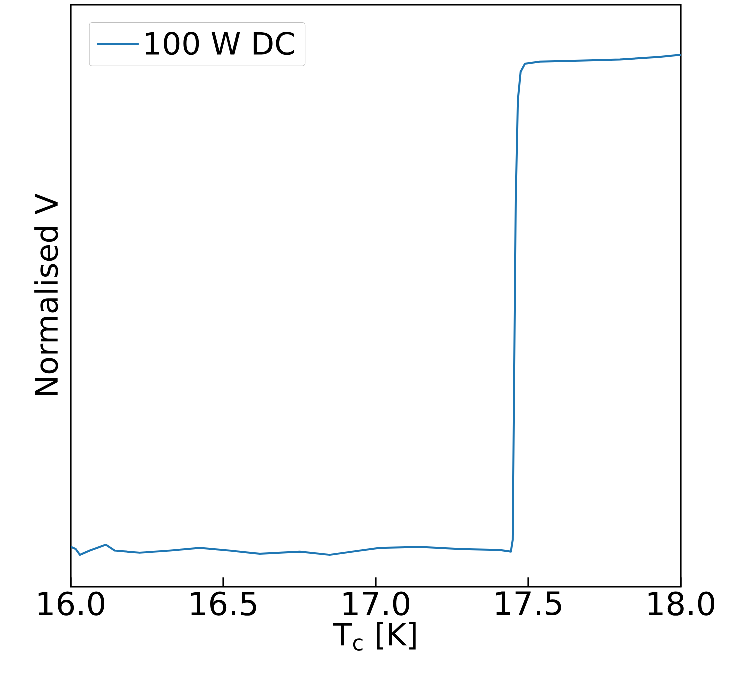 The width and height of the screenshot is (747, 685). I want to click on x-axis-title: T$_{c}$ [K], so click(374, 636).